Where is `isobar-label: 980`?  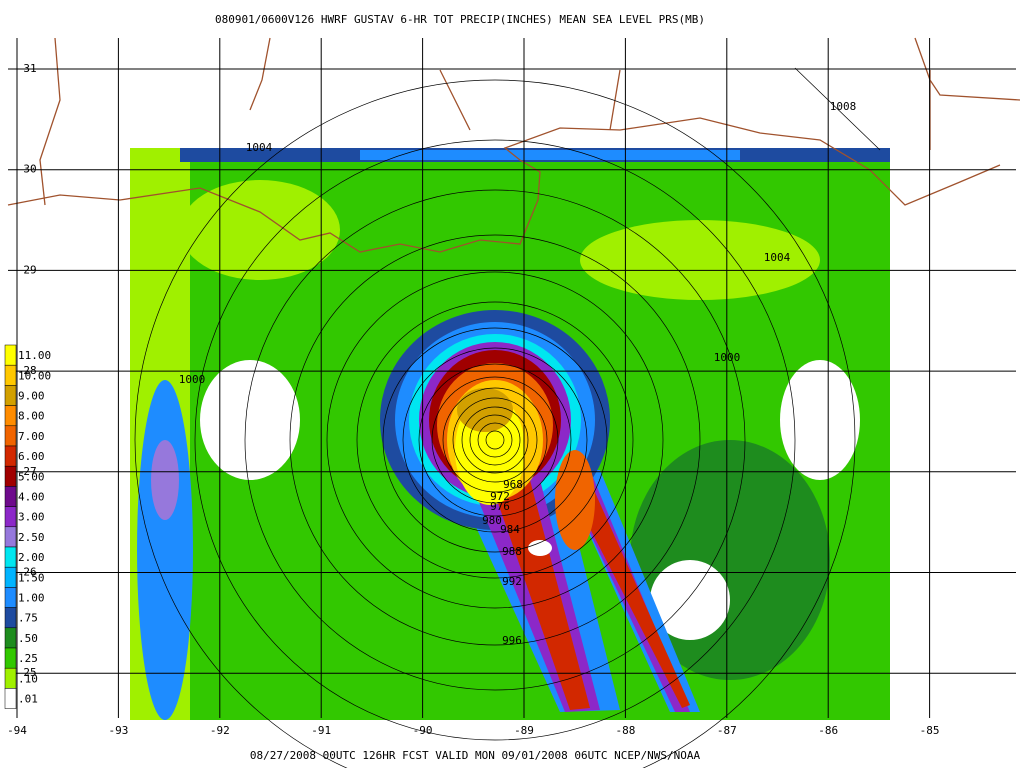
isobar-label: 980 is located at coordinates (492, 520).